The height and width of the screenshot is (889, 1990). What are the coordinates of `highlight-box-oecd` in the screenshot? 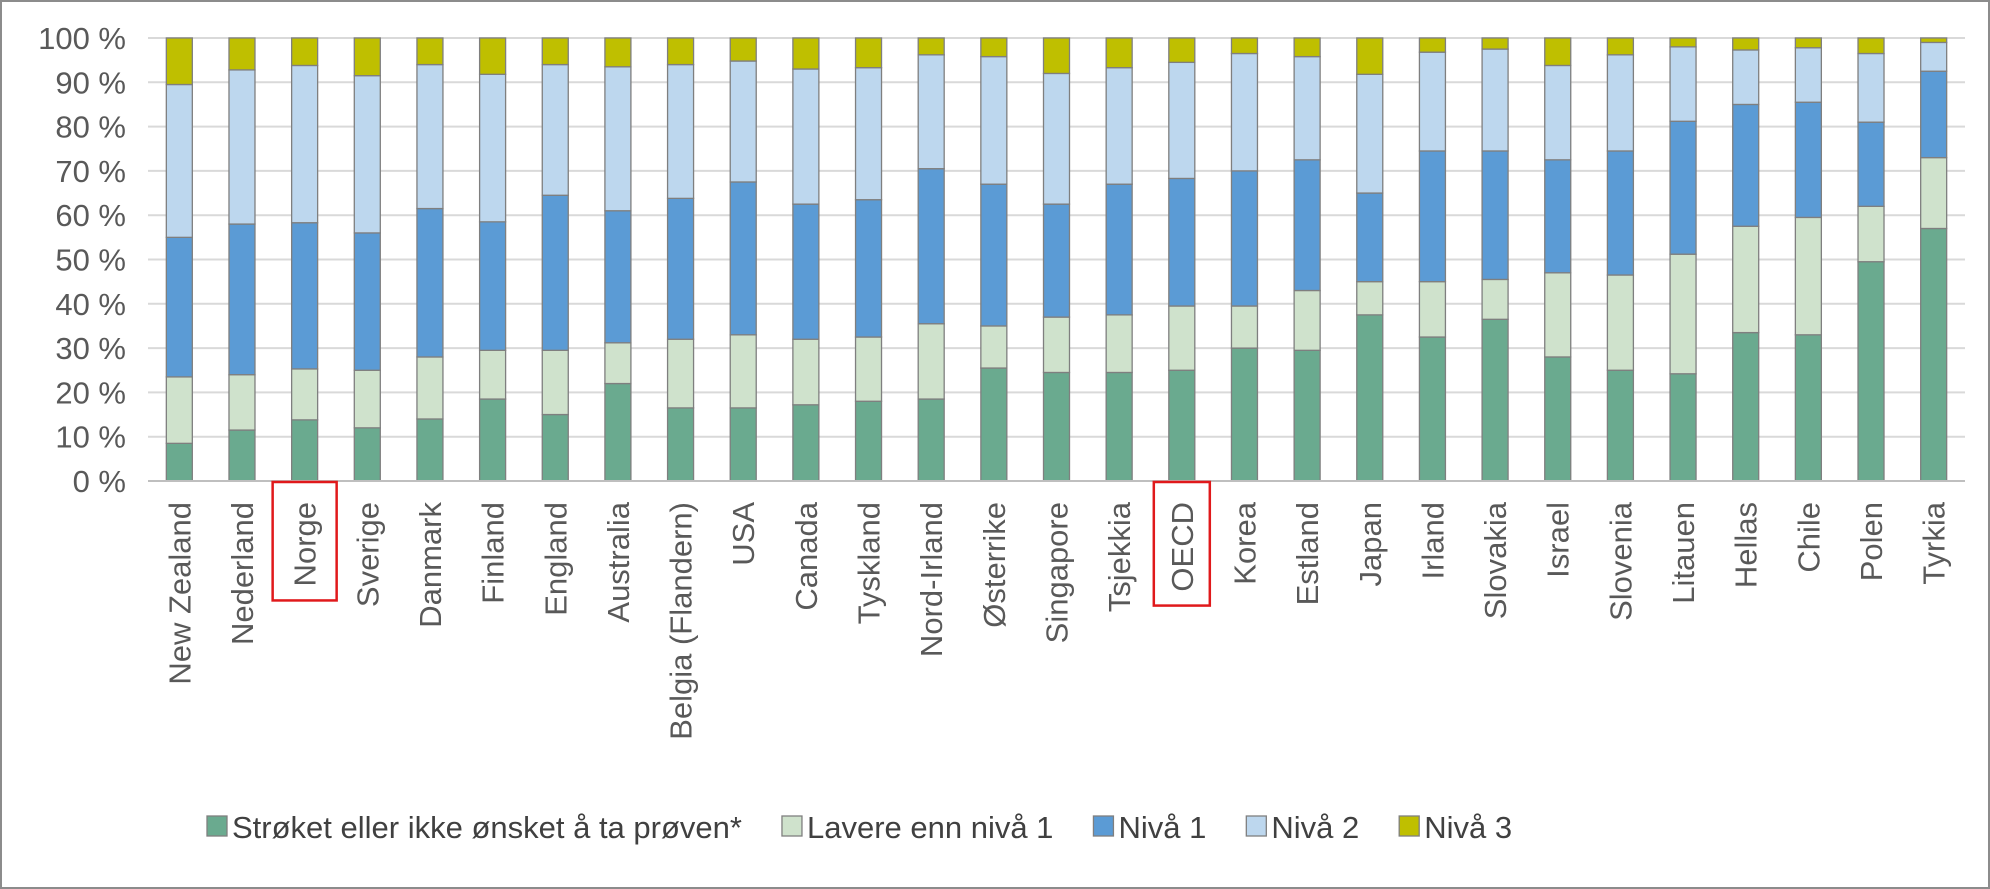 It's located at (1182, 543).